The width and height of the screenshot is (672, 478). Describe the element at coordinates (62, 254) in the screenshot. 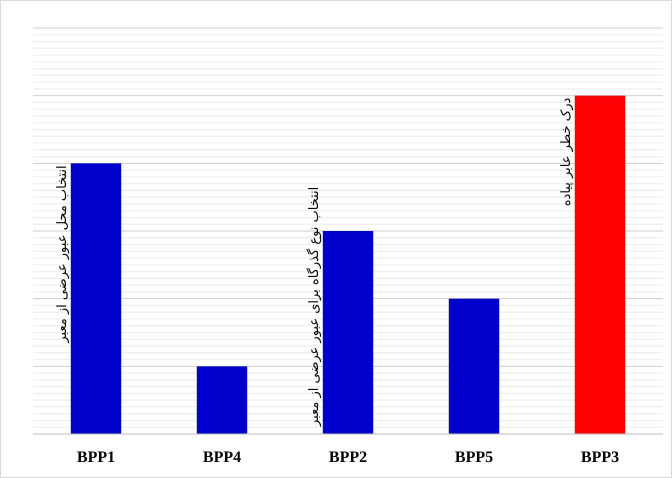

I see `annotation: انتخاب محل عبور عرضی از معبر` at that location.